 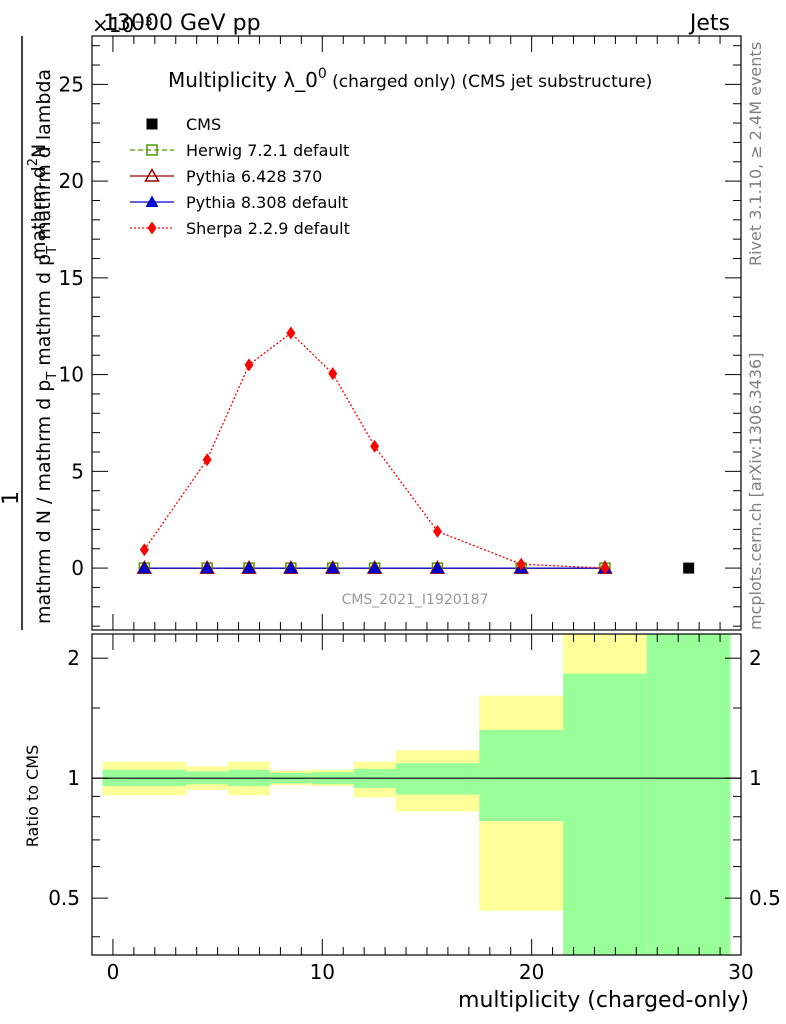 What do you see at coordinates (52, 250) in the screenshot?
I see `ylabel-den-sub2: T` at bounding box center [52, 250].